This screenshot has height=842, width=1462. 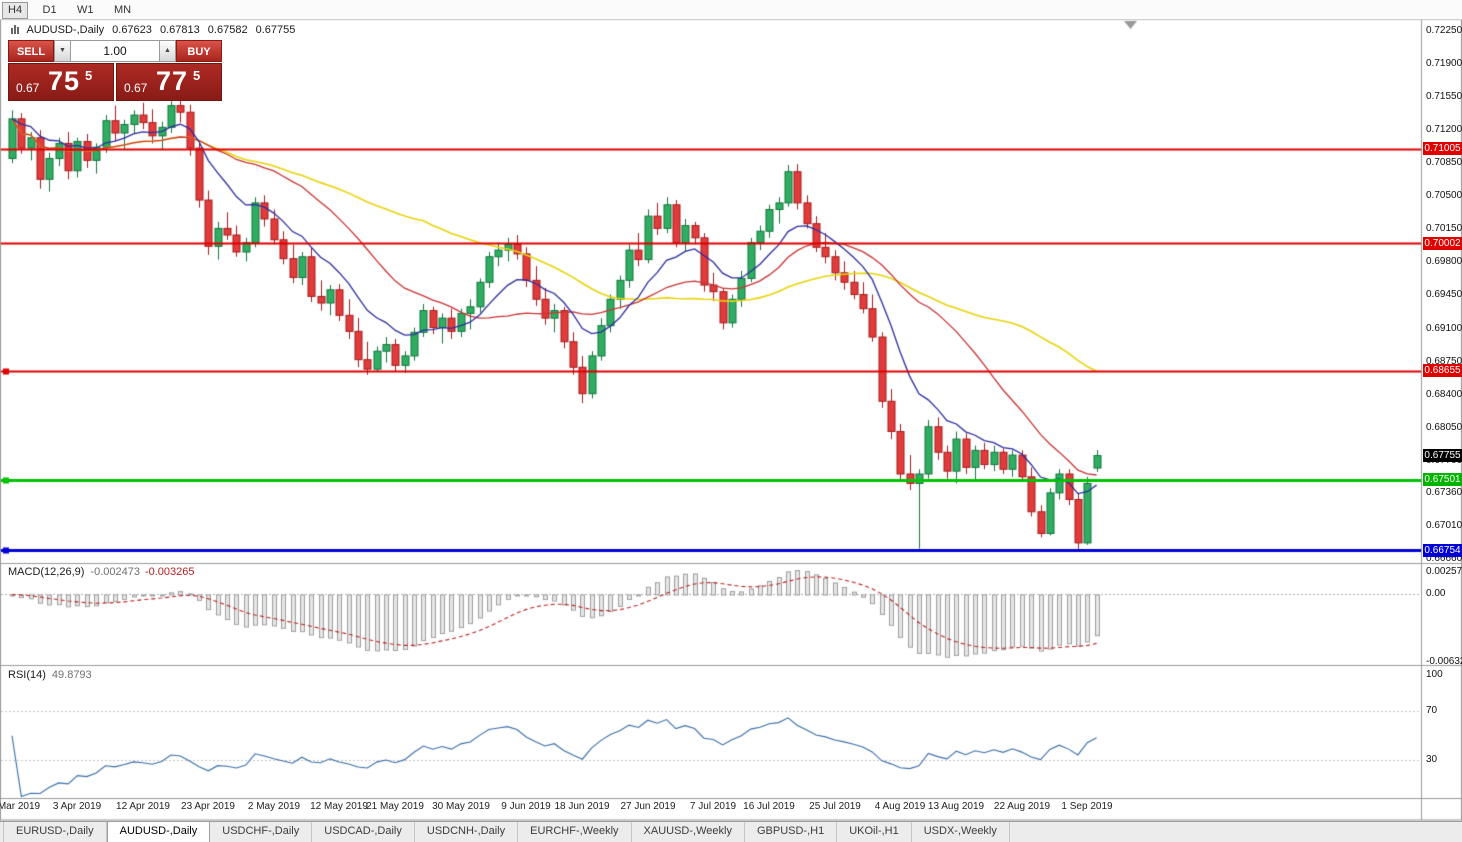 I want to click on chart-type-icon, so click(x=14, y=29).